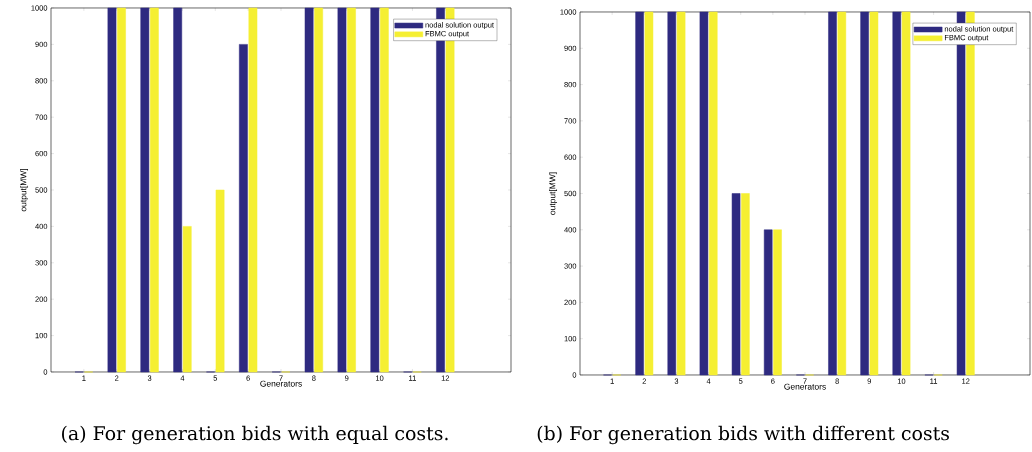  Describe the element at coordinates (743, 435) in the screenshot. I see `text: (b) For generation bids with different costs` at that location.